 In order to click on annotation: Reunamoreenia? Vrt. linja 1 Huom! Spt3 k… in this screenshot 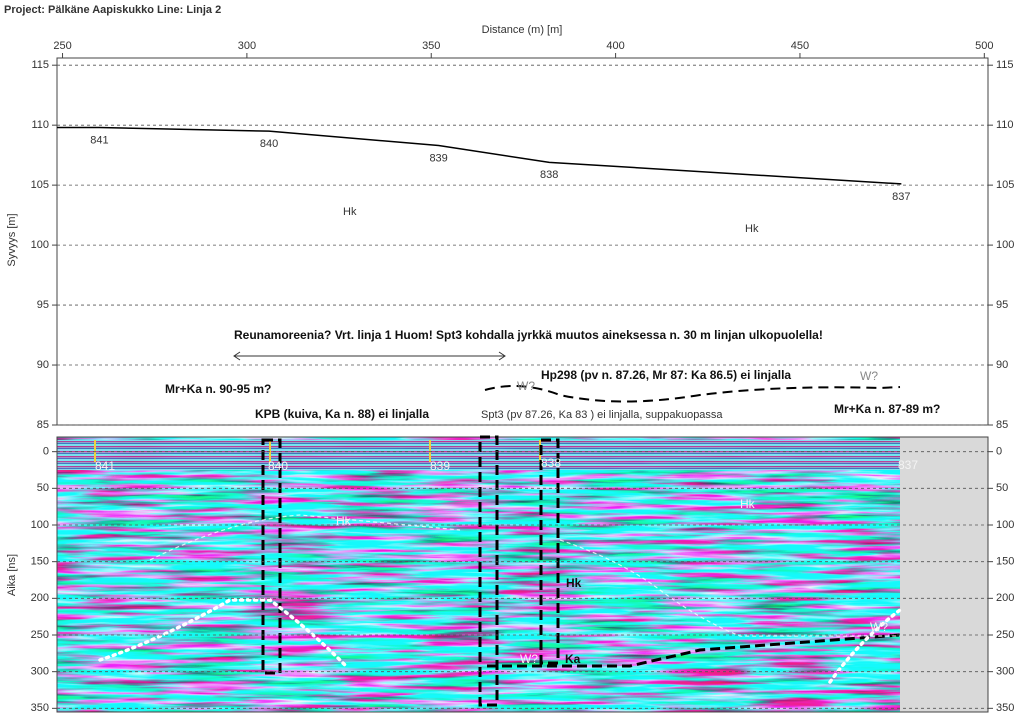, I will do `click(528, 335)`.